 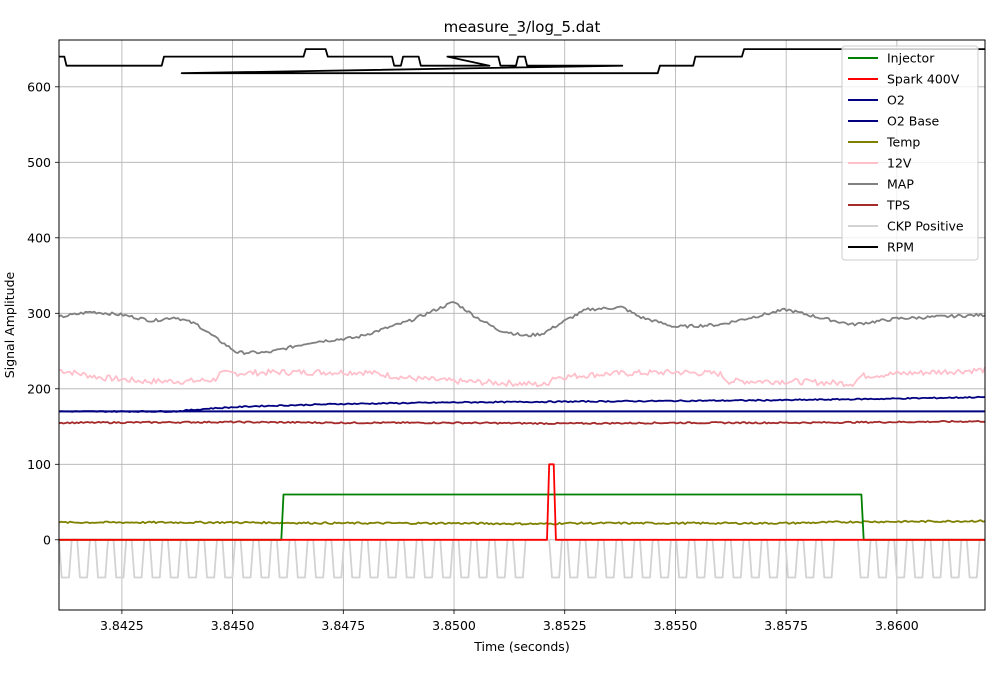 I want to click on chart-title: measure_3/log_5.dat, so click(x=522, y=27).